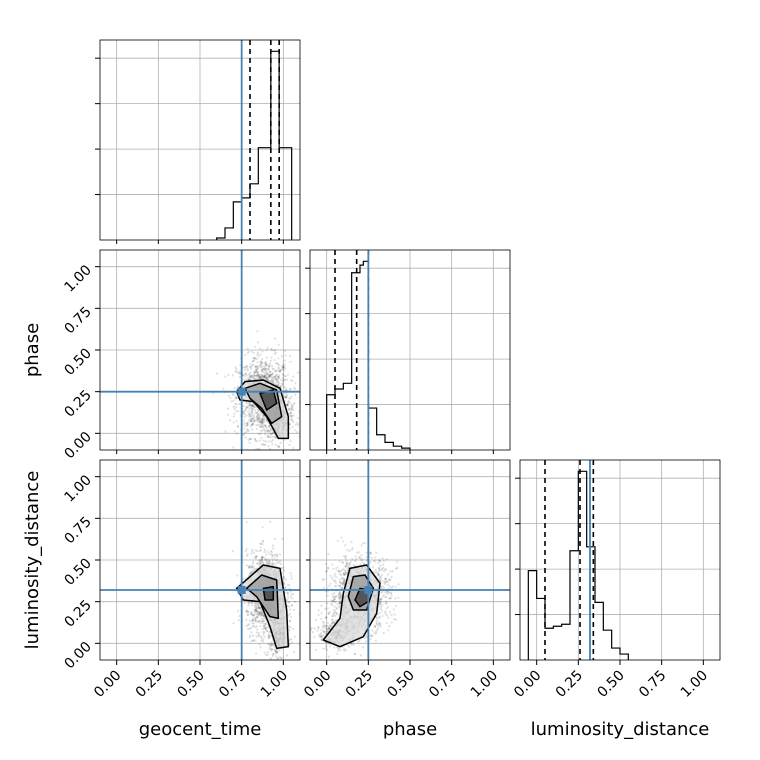  I want to click on y-tick-label: 1.00, so click(77, 488).